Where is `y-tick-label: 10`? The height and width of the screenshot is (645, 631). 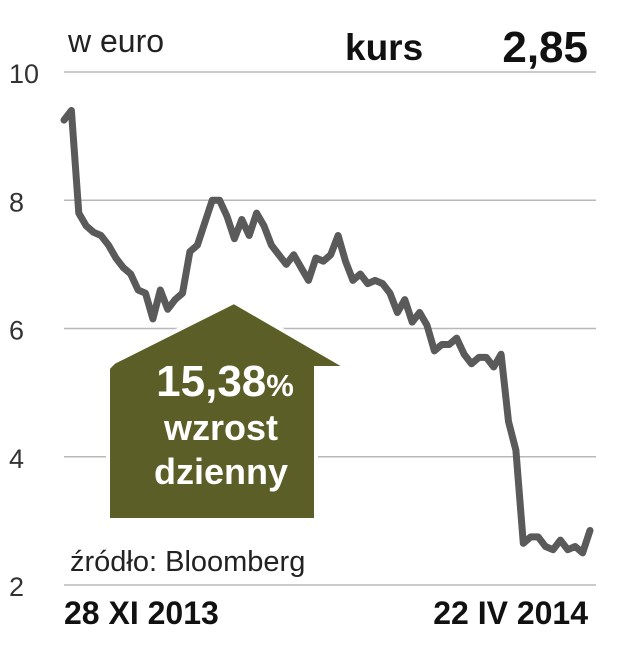
y-tick-label: 10 is located at coordinates (24, 74).